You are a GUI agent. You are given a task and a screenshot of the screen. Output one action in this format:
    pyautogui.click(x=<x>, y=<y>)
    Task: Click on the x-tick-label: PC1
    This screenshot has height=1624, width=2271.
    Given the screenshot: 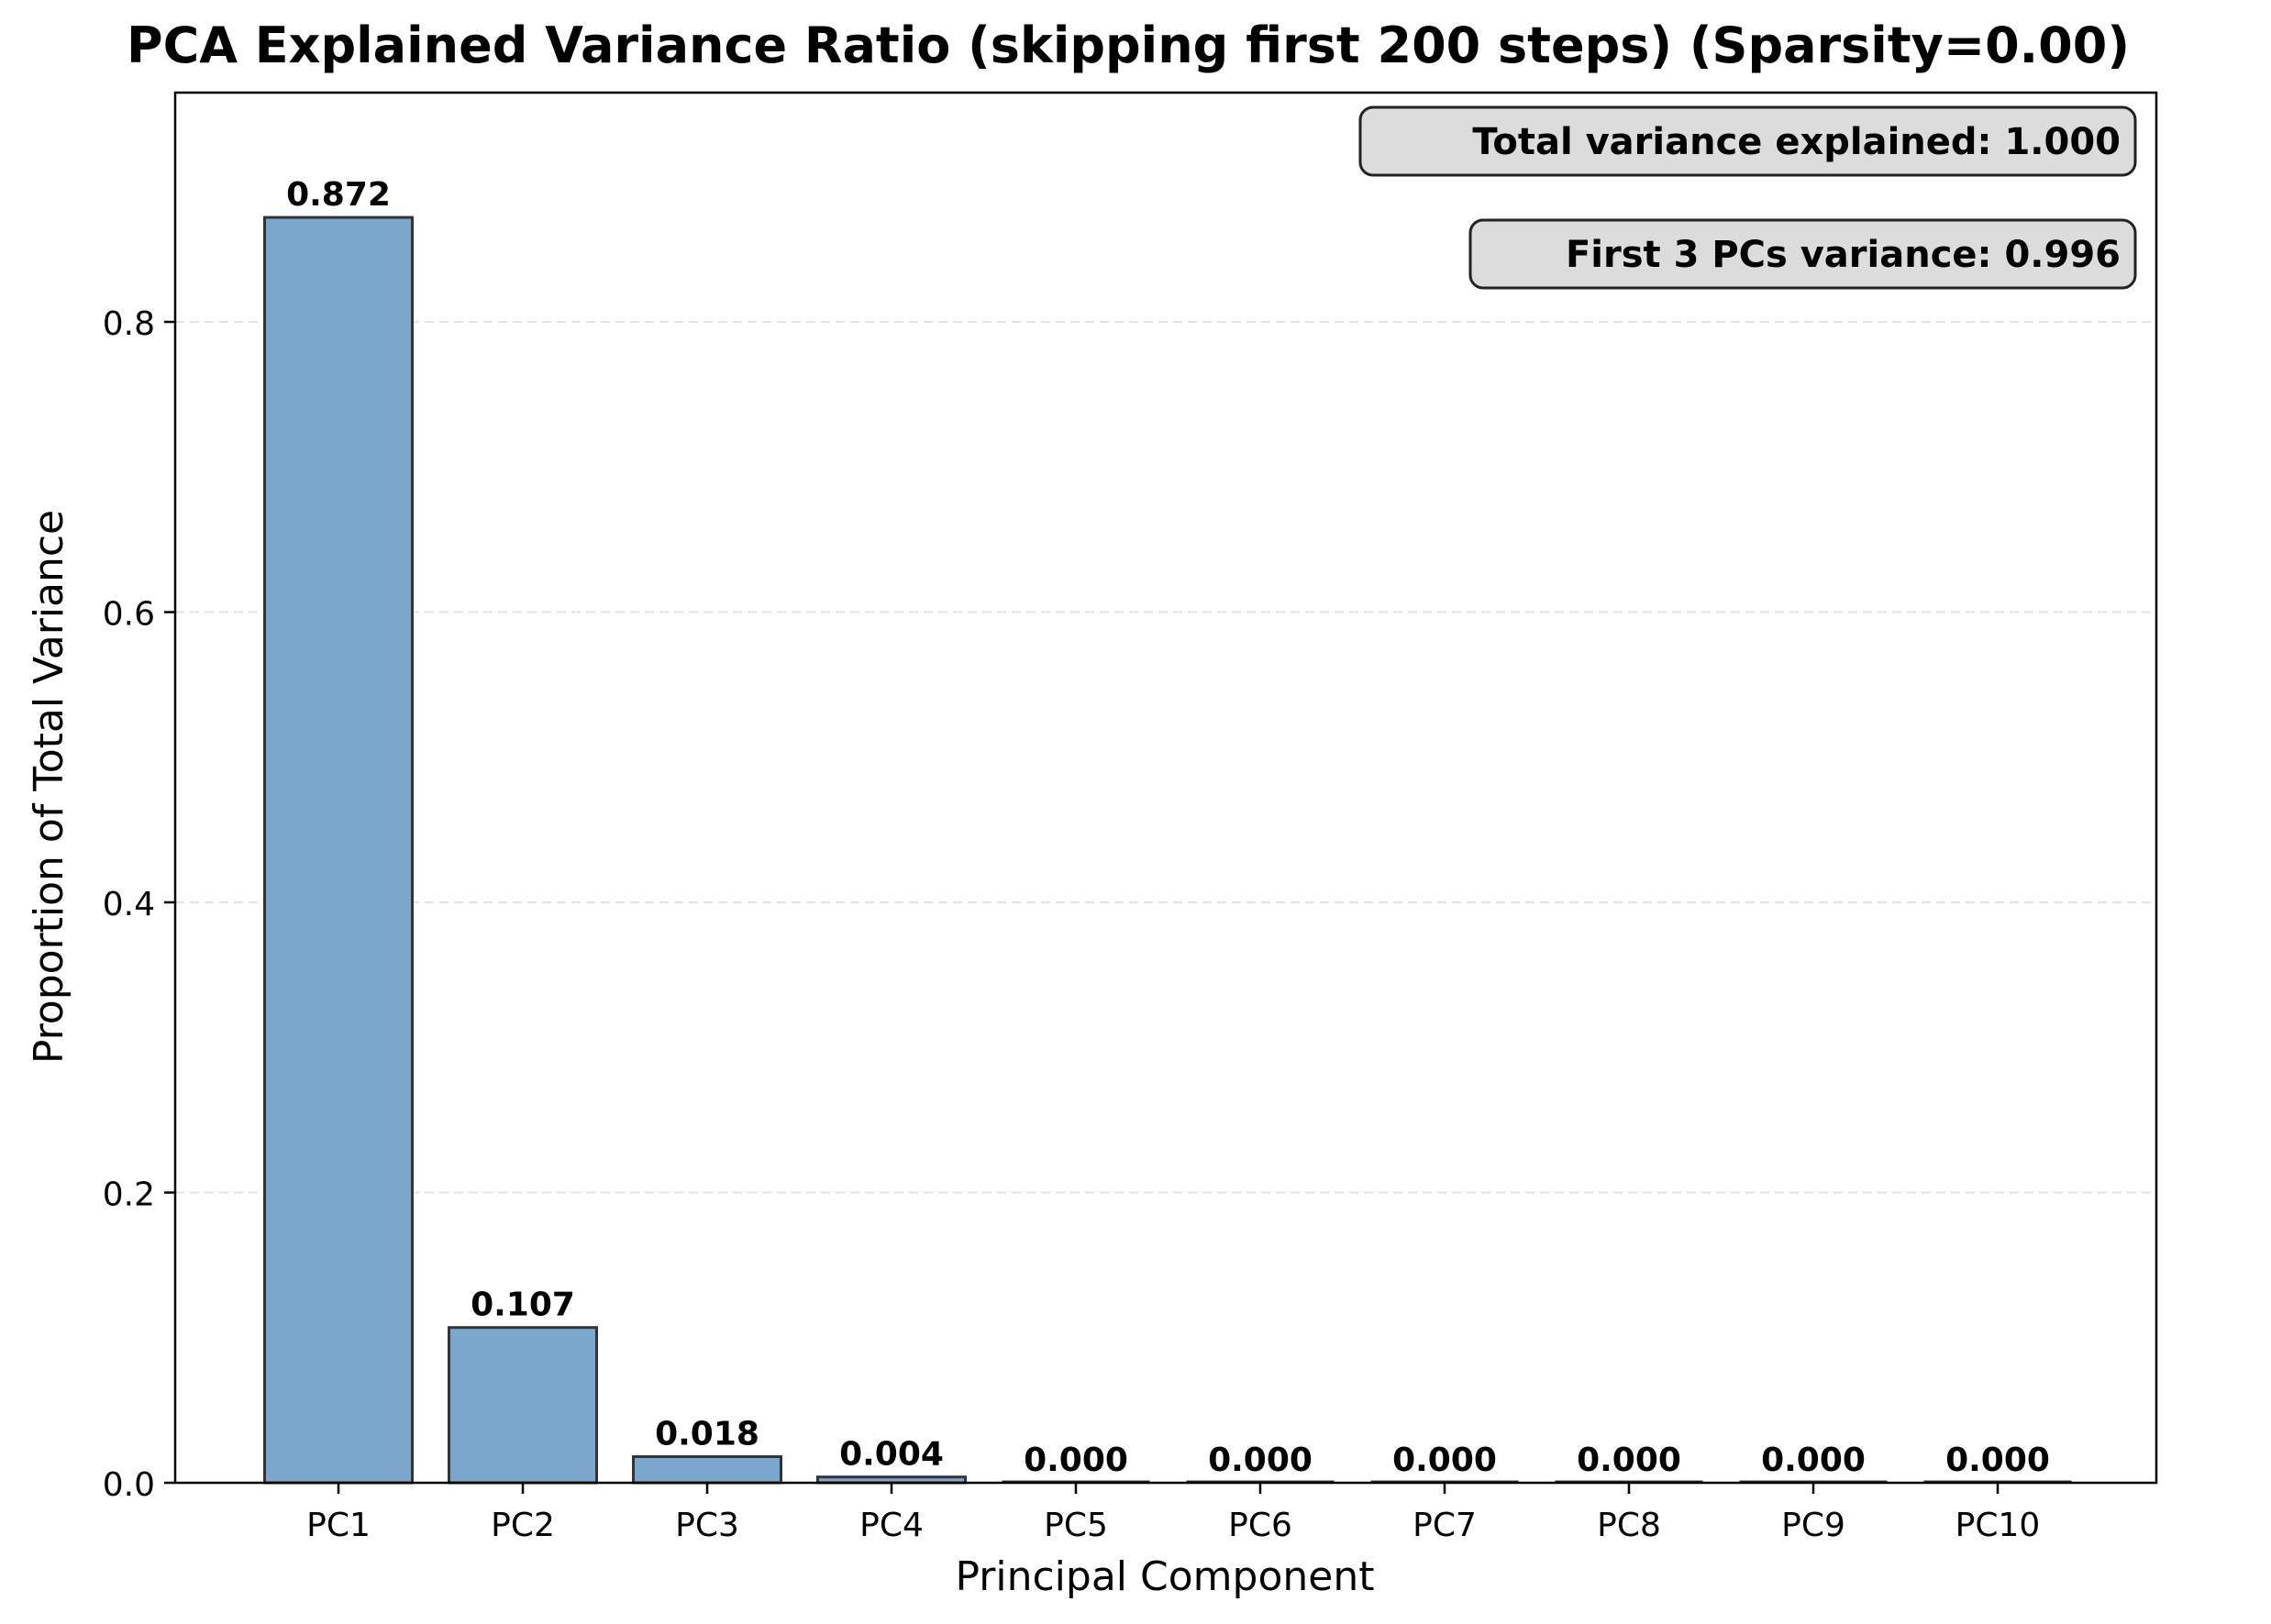 What is the action you would take?
    pyautogui.click(x=338, y=1525)
    